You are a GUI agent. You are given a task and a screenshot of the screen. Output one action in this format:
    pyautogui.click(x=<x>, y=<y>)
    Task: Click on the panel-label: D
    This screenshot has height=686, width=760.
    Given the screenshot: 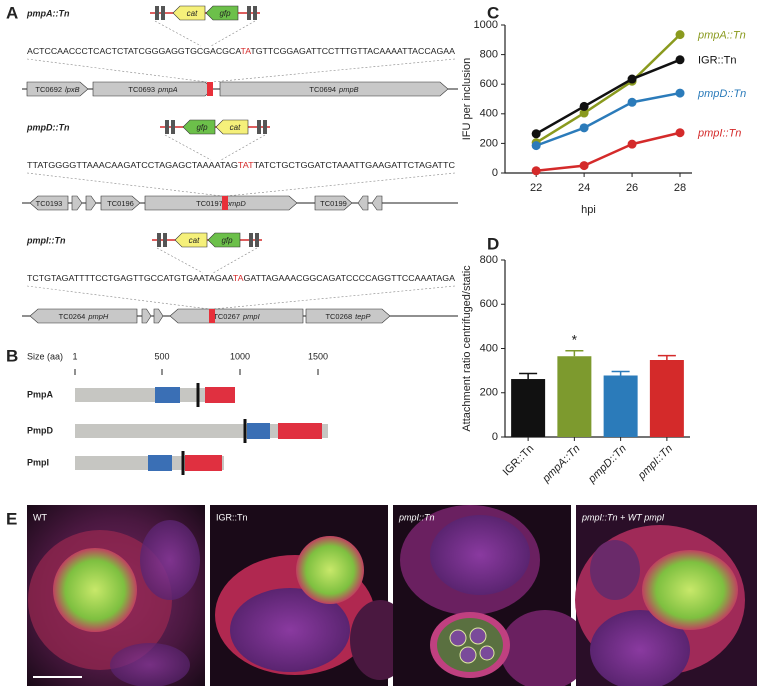 What is the action you would take?
    pyautogui.click(x=493, y=243)
    